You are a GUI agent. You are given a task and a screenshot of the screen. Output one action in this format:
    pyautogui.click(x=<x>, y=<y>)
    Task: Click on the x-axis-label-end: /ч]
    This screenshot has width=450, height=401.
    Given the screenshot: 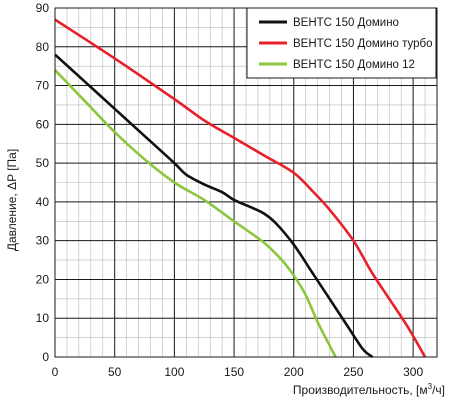 What is the action you would take?
    pyautogui.click(x=438, y=390)
    